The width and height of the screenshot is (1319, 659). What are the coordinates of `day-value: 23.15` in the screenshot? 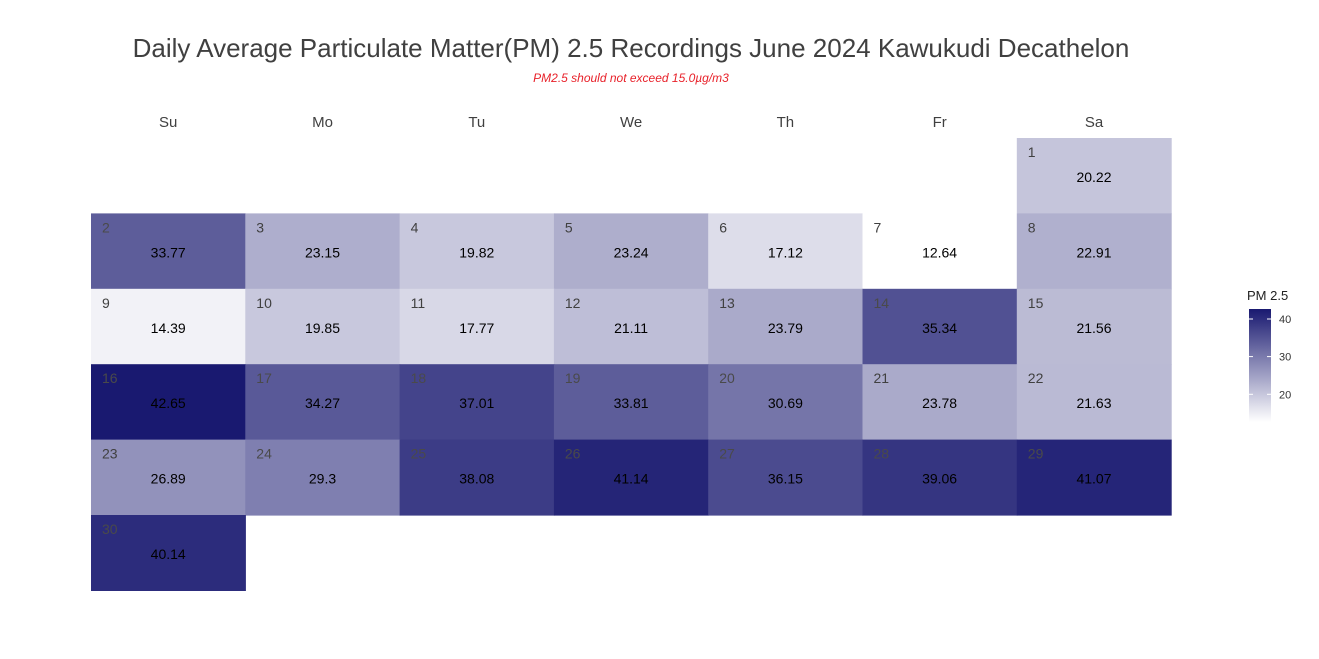 It's located at (322, 252).